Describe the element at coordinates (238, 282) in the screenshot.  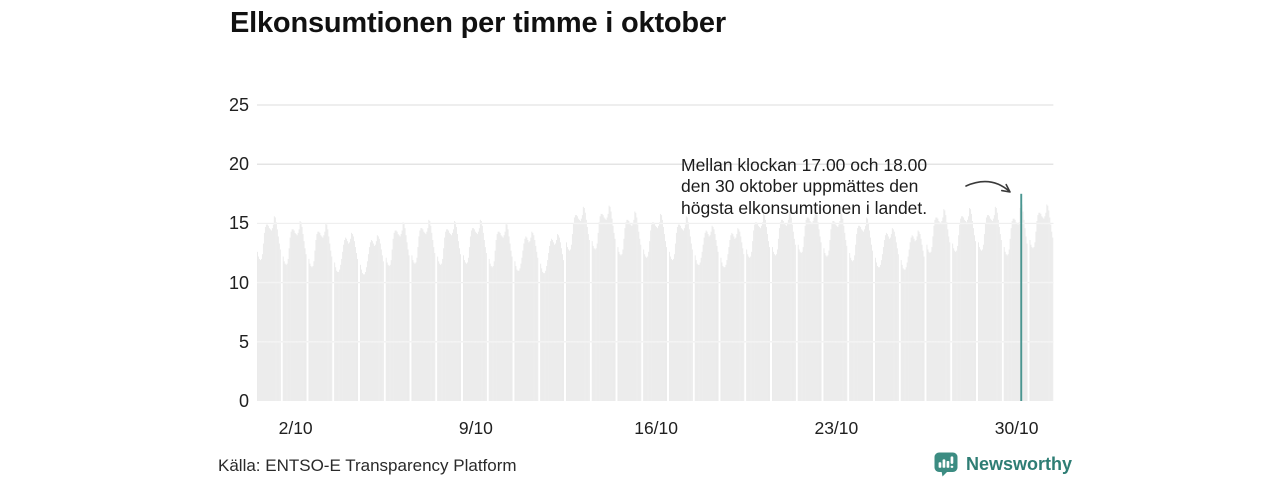
I see `y-tick-label: 10` at that location.